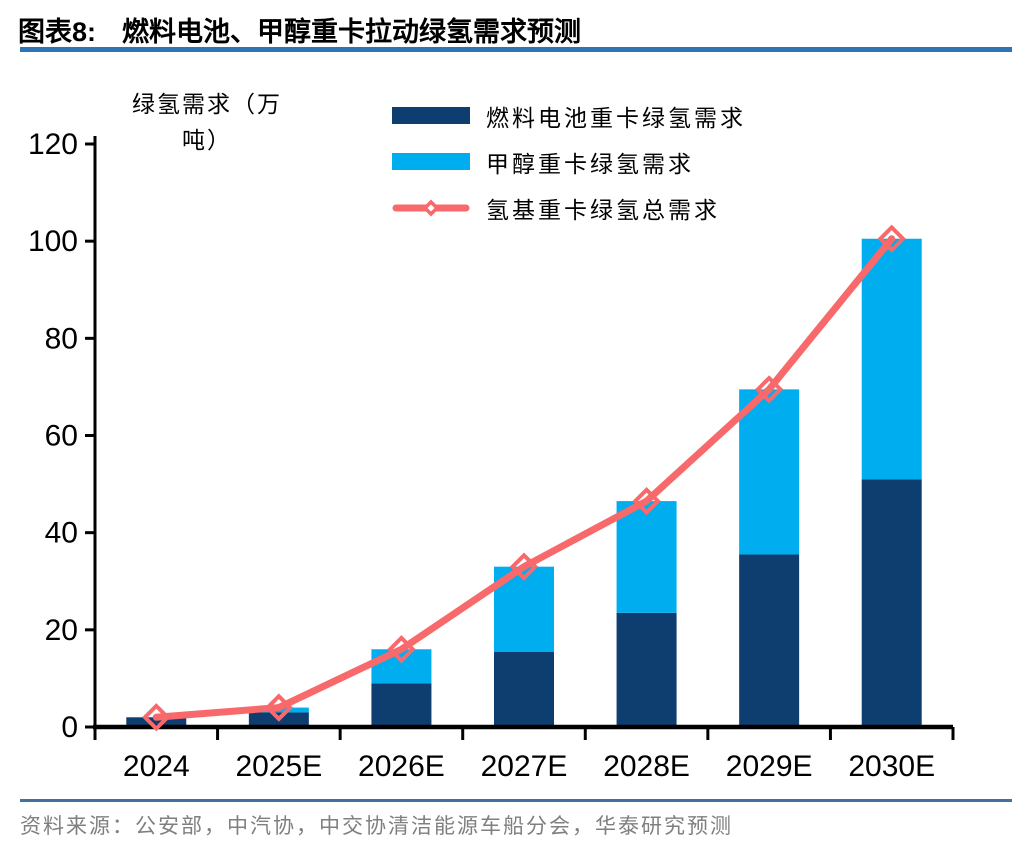  I want to click on y-tick-label: 40, so click(61, 533).